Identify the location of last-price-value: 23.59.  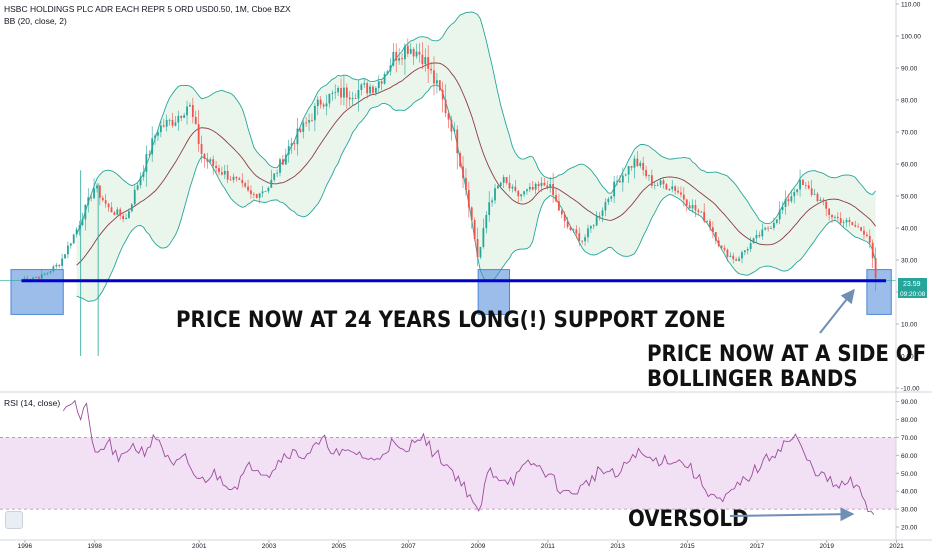
(912, 284).